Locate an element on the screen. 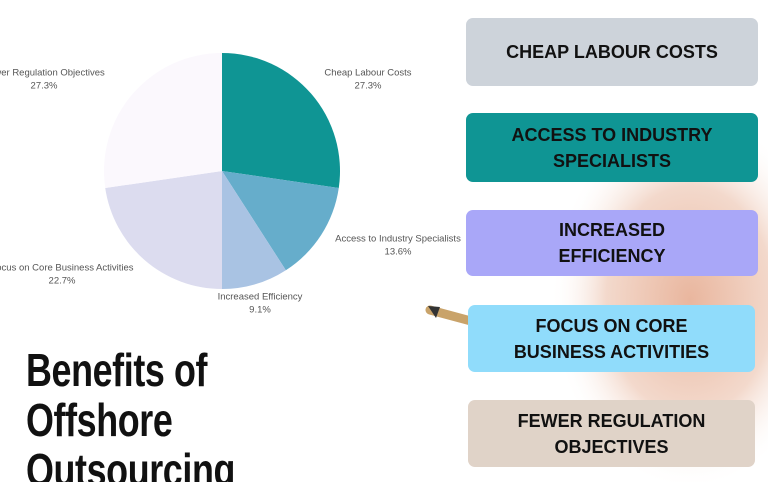 This screenshot has width=768, height=482. slice-value-label: 22.7% is located at coordinates (62, 281).